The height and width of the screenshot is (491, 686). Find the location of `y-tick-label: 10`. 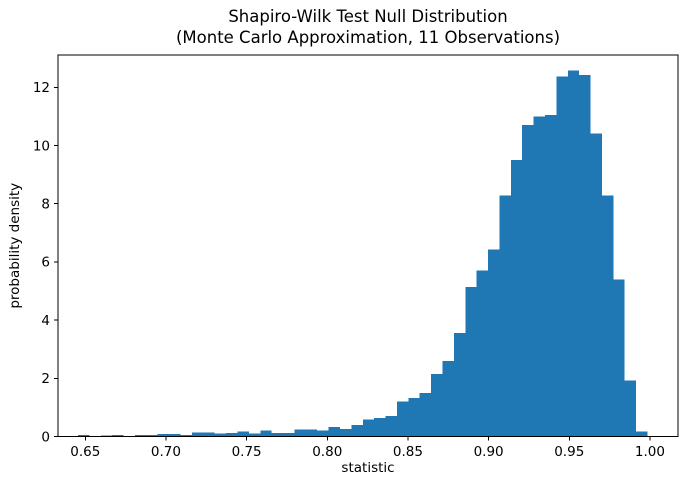

y-tick-label: 10 is located at coordinates (41, 146).